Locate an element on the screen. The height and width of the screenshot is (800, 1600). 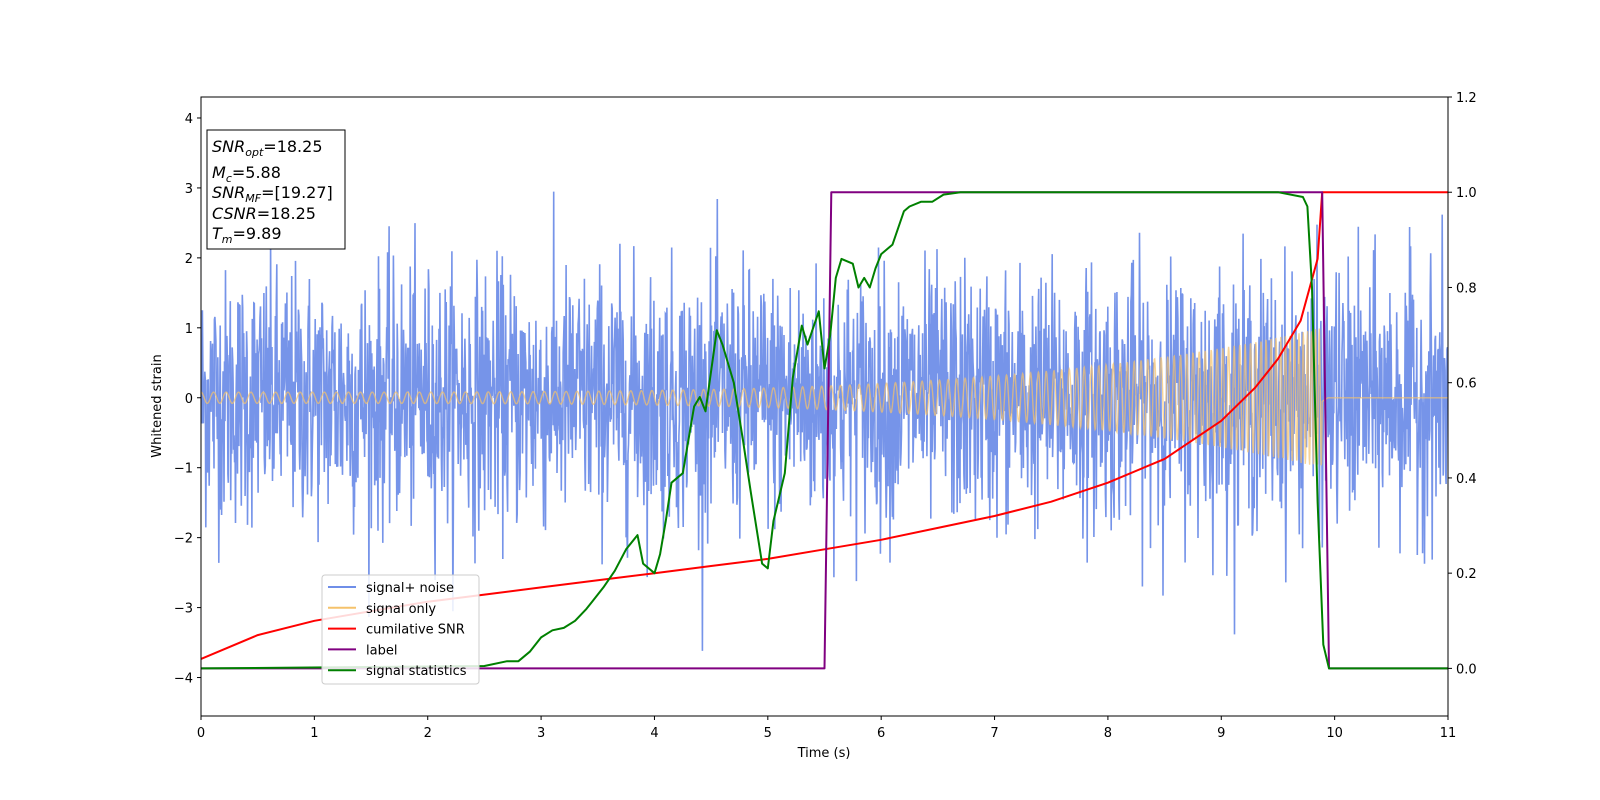
stats-line: SNRopt=18.25 is located at coordinates (267, 148).